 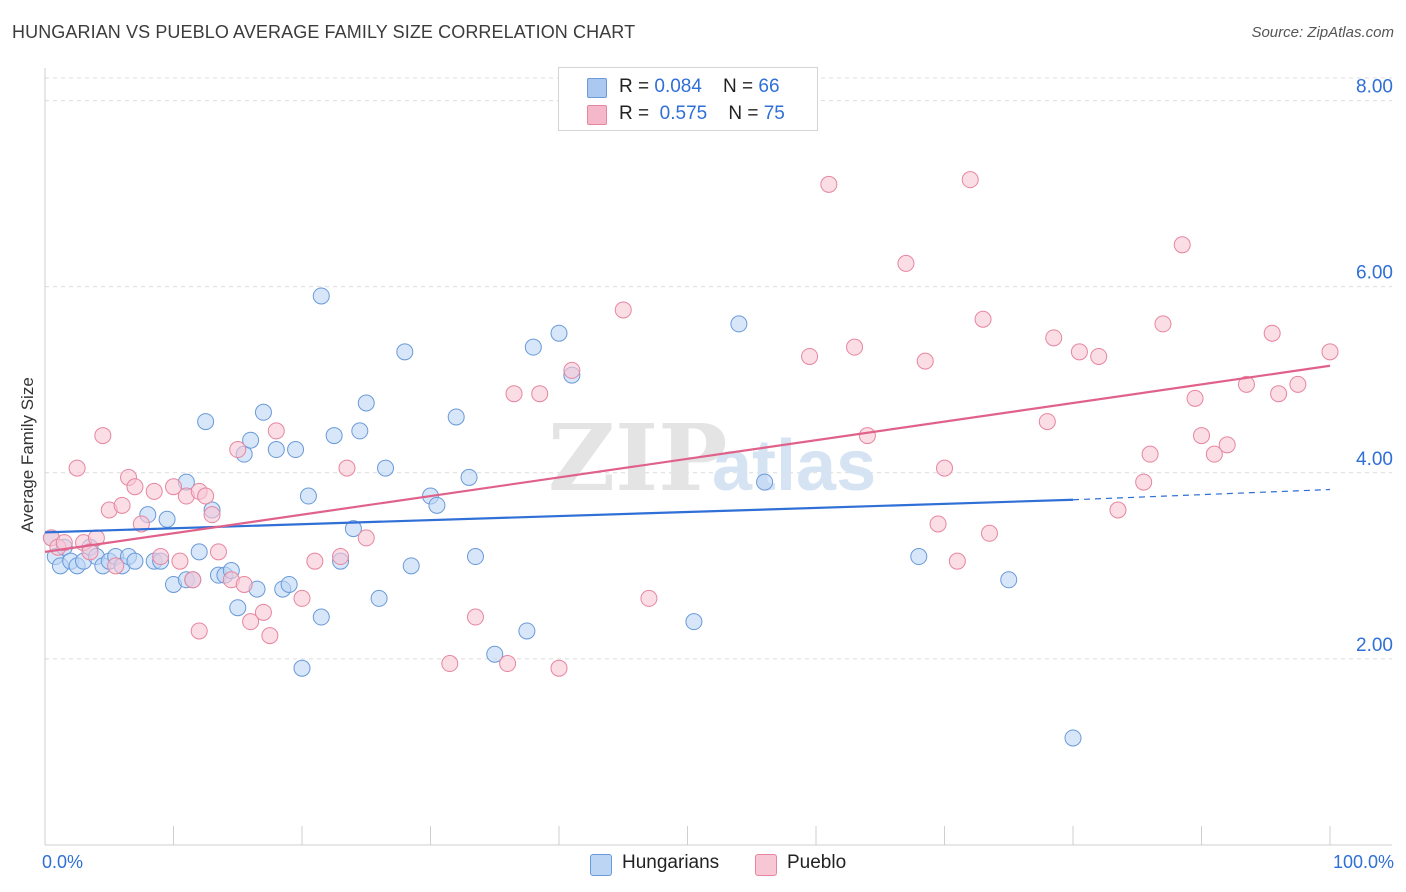 What do you see at coordinates (683, 113) in the screenshot?
I see `legend-r-value: 0.575` at bounding box center [683, 113].